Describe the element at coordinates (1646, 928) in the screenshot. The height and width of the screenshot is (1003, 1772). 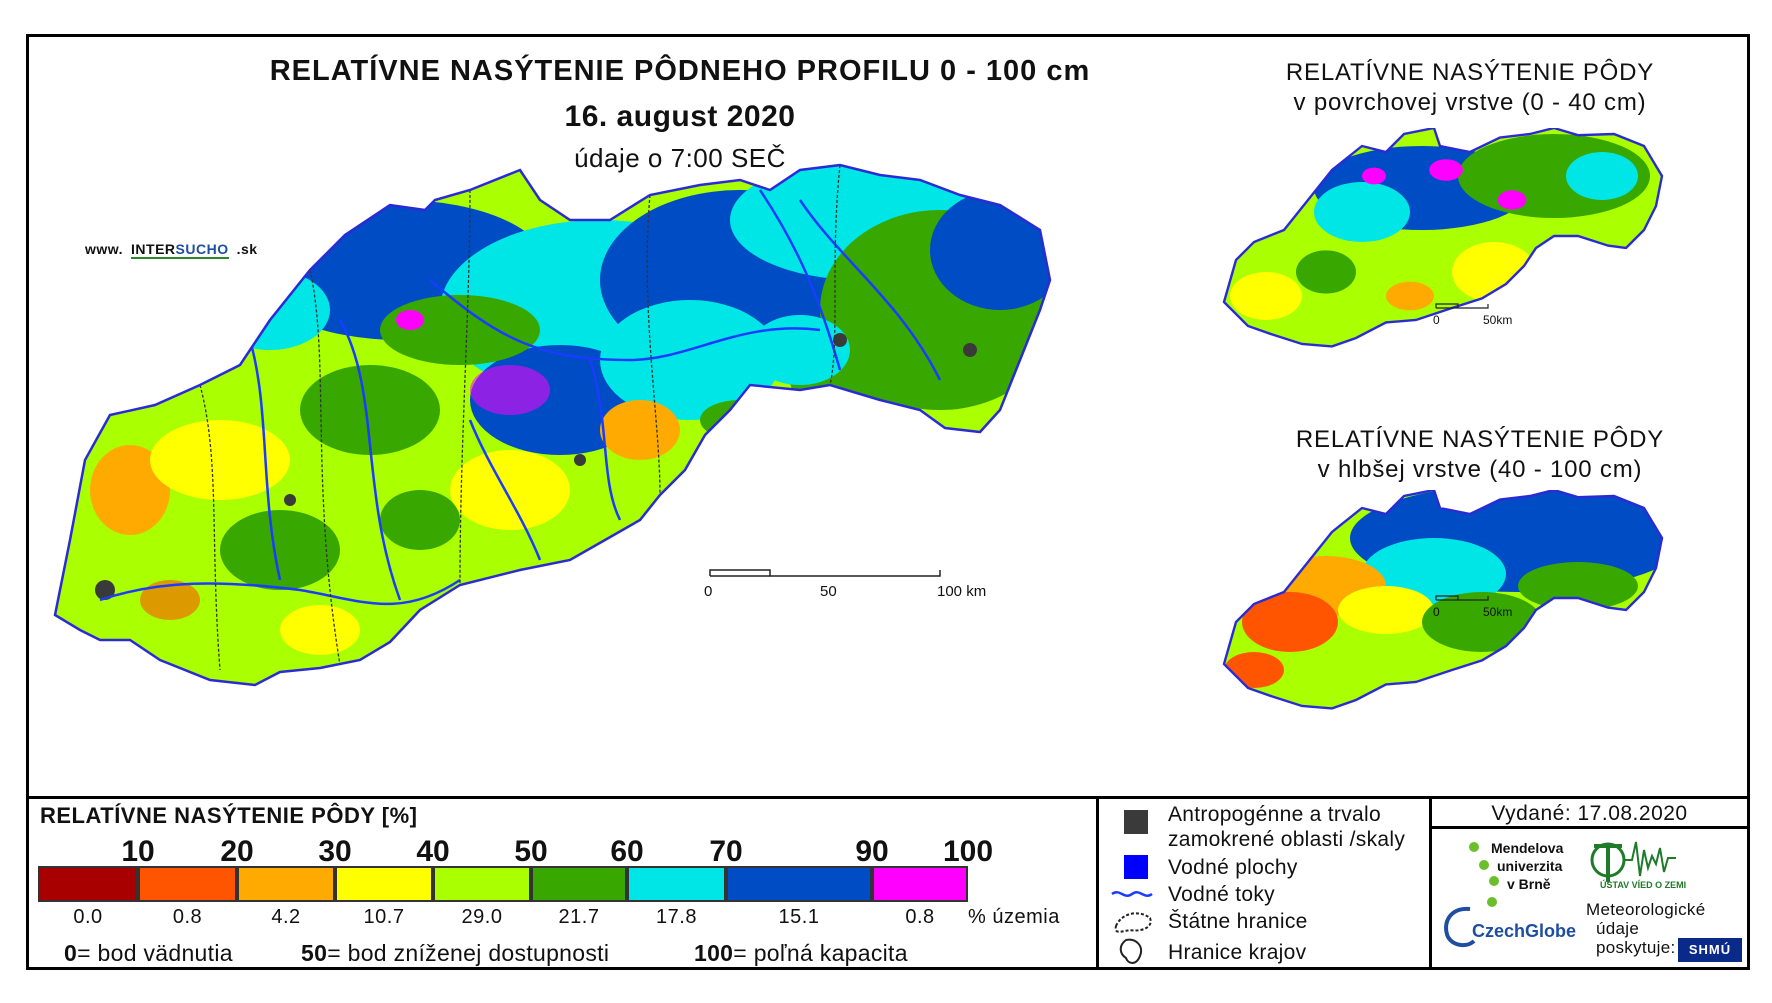
I see `meteo-credit: Meteorologické údaje poskytuje:` at that location.